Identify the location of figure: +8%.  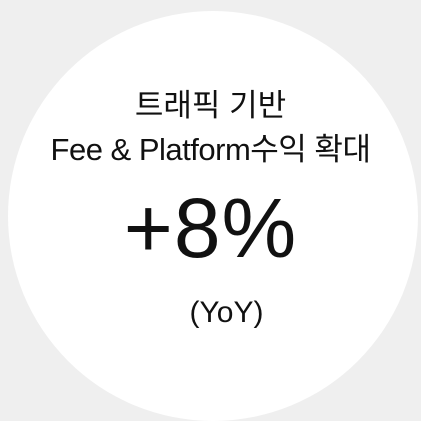
(210, 228).